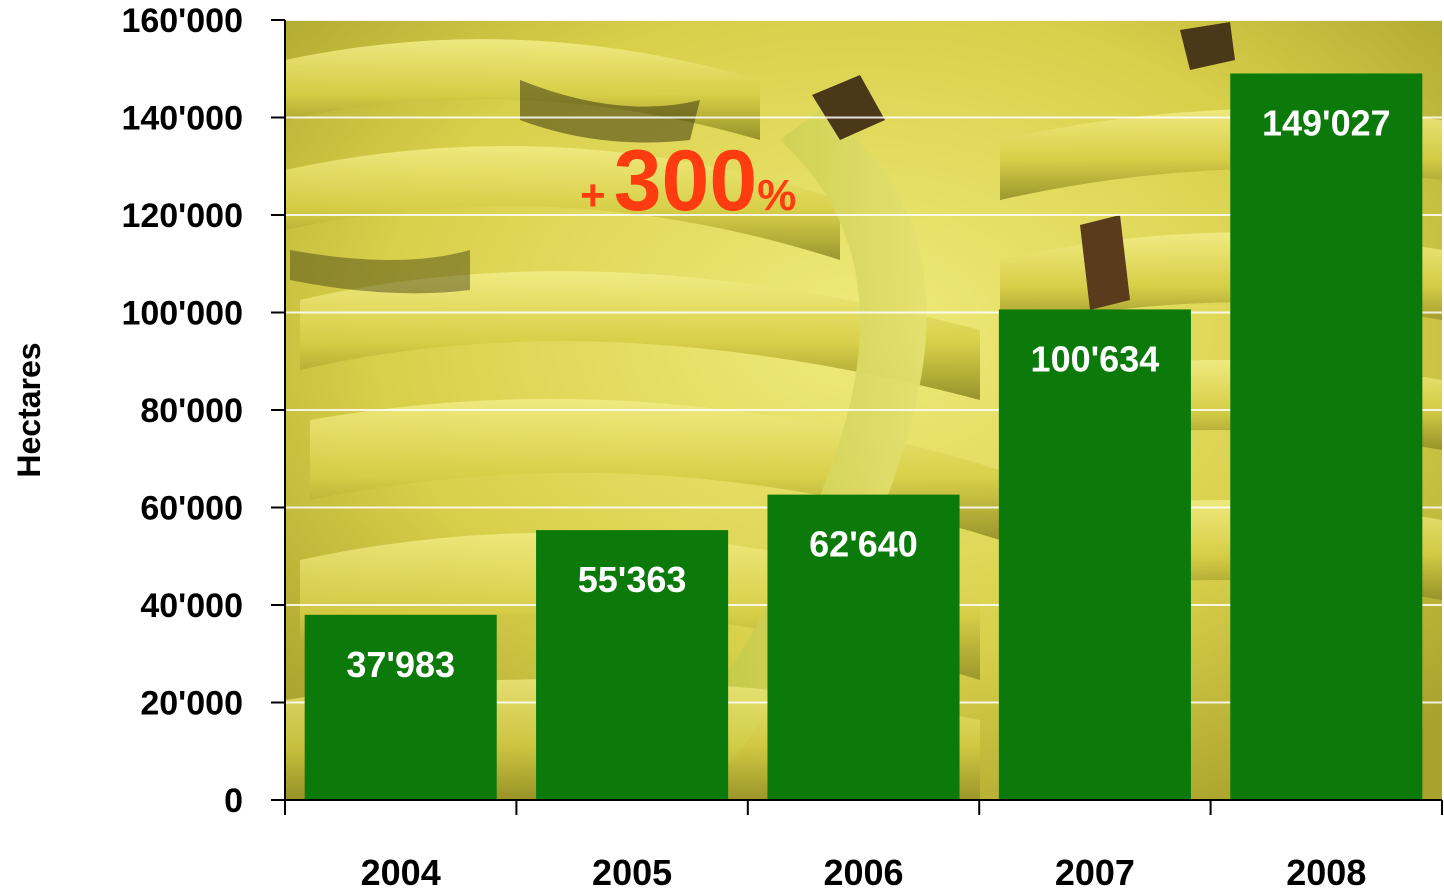 The image size is (1444, 895). Describe the element at coordinates (182, 119) in the screenshot. I see `y-tick-label: 140'000` at that location.